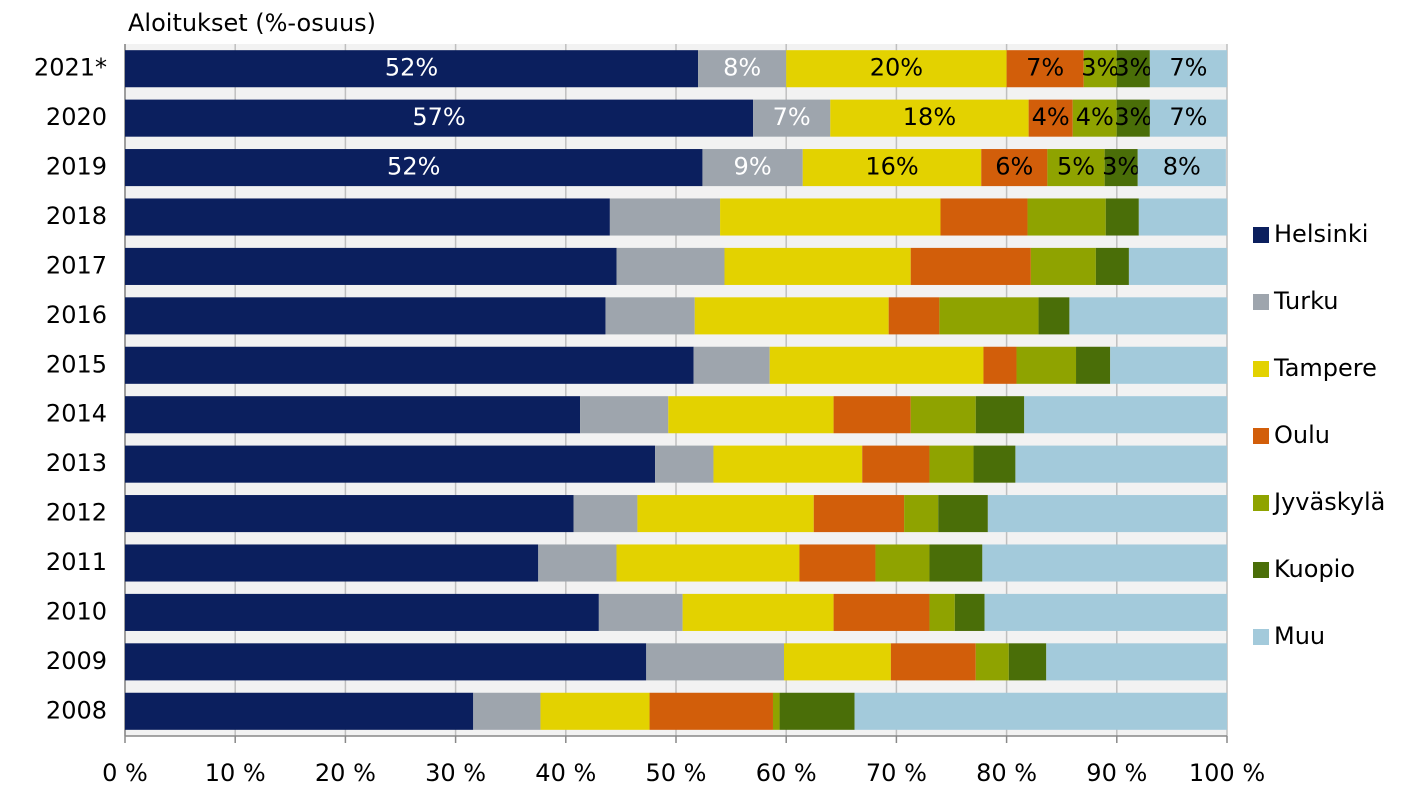 Image resolution: width=1407 pixels, height=789 pixels. I want to click on x-tick-label: 80 %, so click(1006, 772).